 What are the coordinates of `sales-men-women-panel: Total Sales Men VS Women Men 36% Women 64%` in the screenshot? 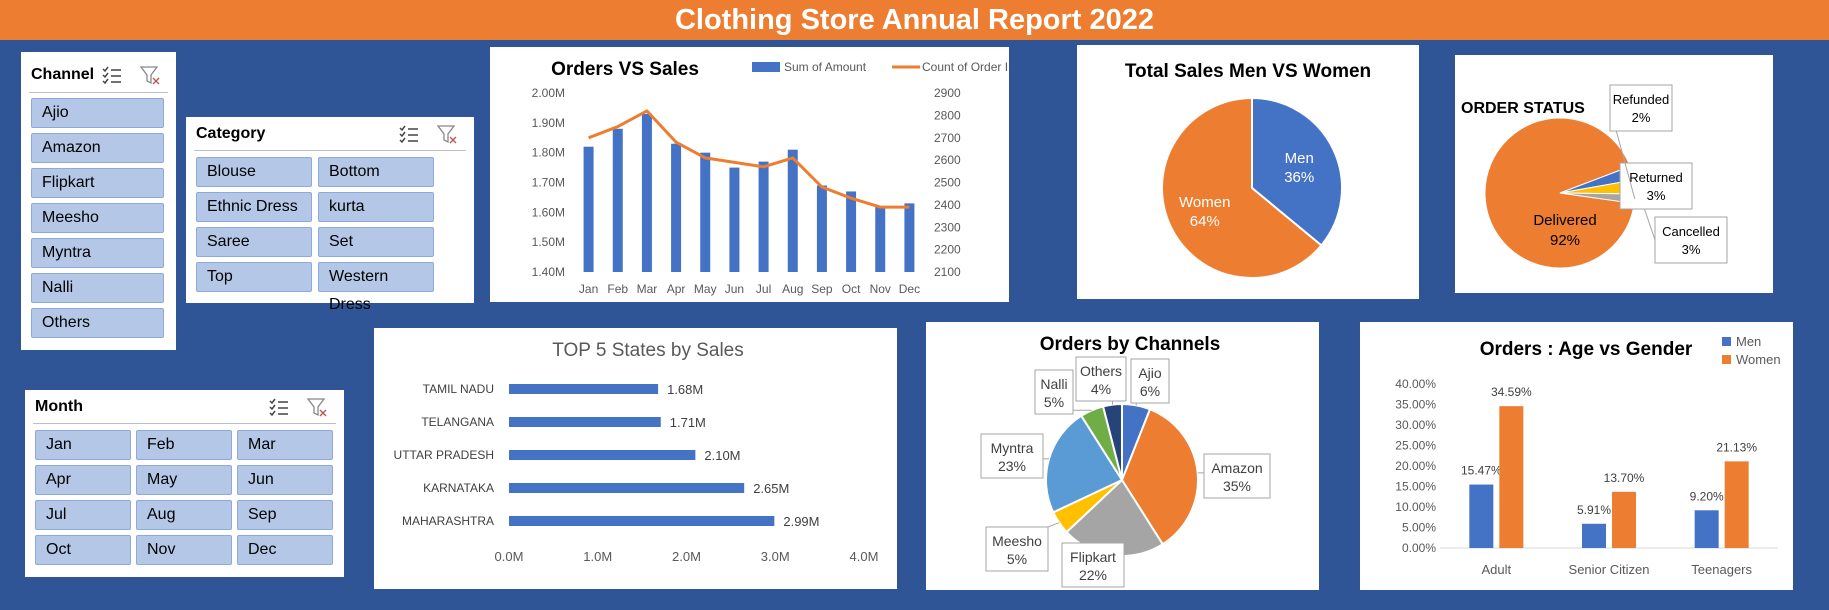 It's located at (1248, 172).